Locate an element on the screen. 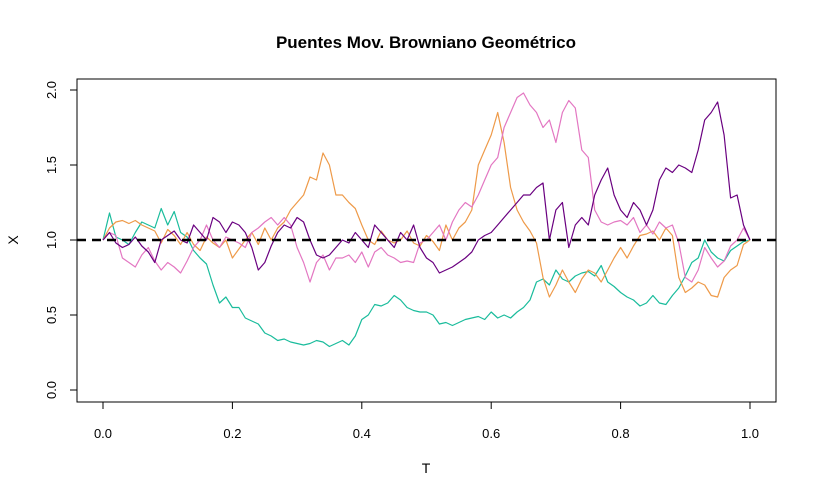 The image size is (817, 500). x-axis: 0.0 0.2 0.4 0.6 0.8 1.0 is located at coordinates (426, 421).